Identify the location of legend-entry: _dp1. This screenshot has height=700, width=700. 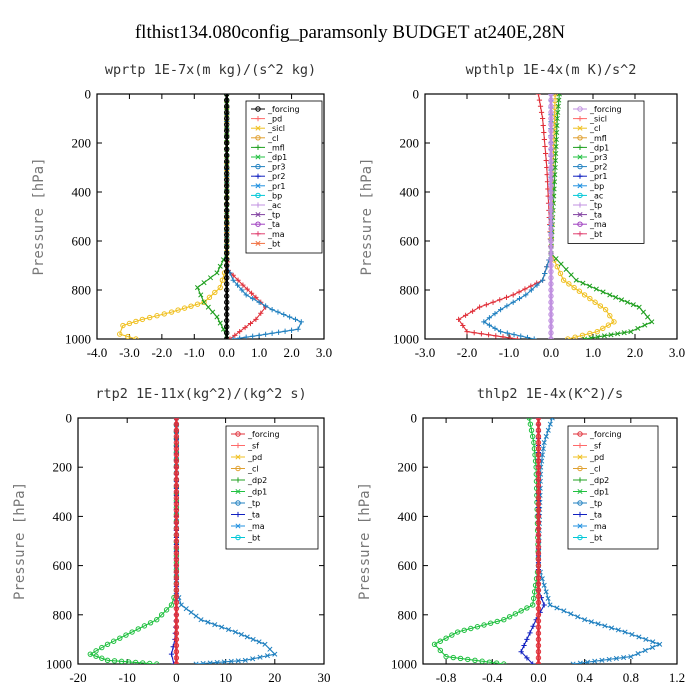
(257, 492).